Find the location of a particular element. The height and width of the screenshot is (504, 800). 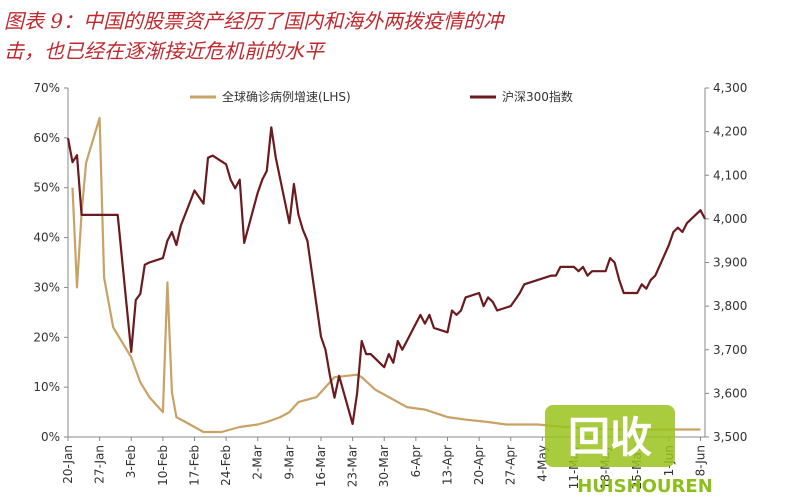

x-tick-label: 20-Apr is located at coordinates (479, 465).